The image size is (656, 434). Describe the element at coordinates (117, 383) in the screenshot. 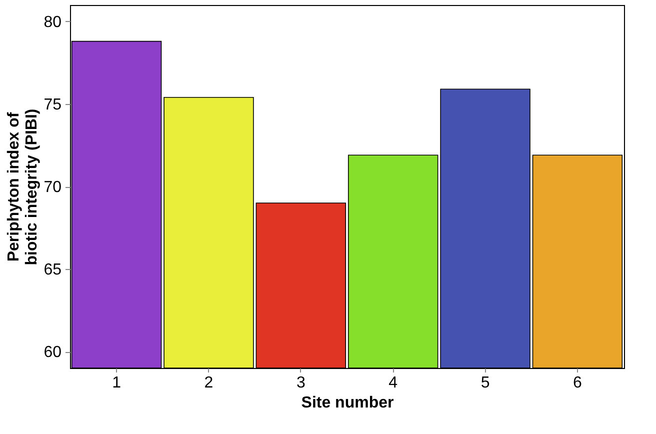

I see `x-tick-label: 1` at that location.